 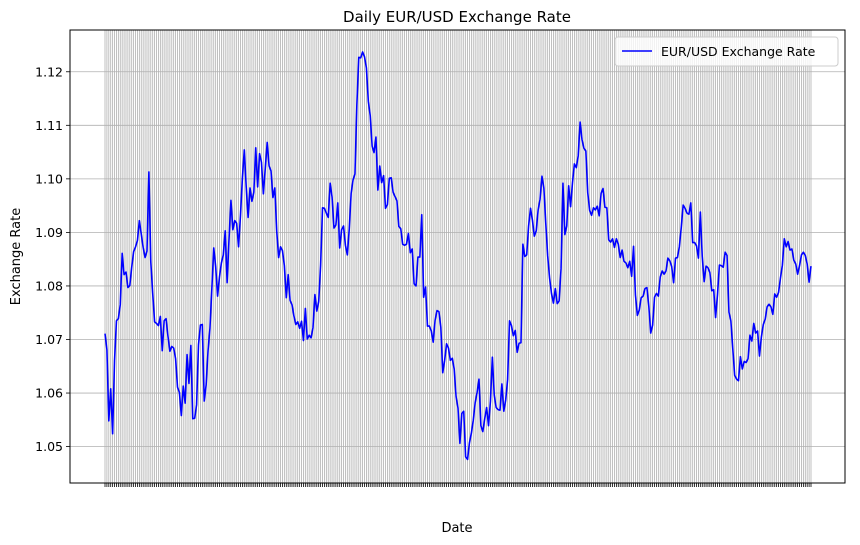 I want to click on x-axis-ticks, so click(x=458, y=485).